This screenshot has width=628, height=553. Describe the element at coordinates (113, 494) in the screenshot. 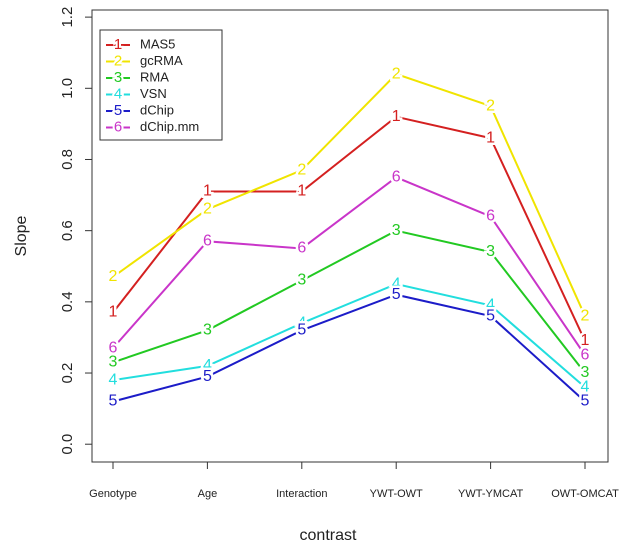

I see `x-tick-label: Genotype` at that location.